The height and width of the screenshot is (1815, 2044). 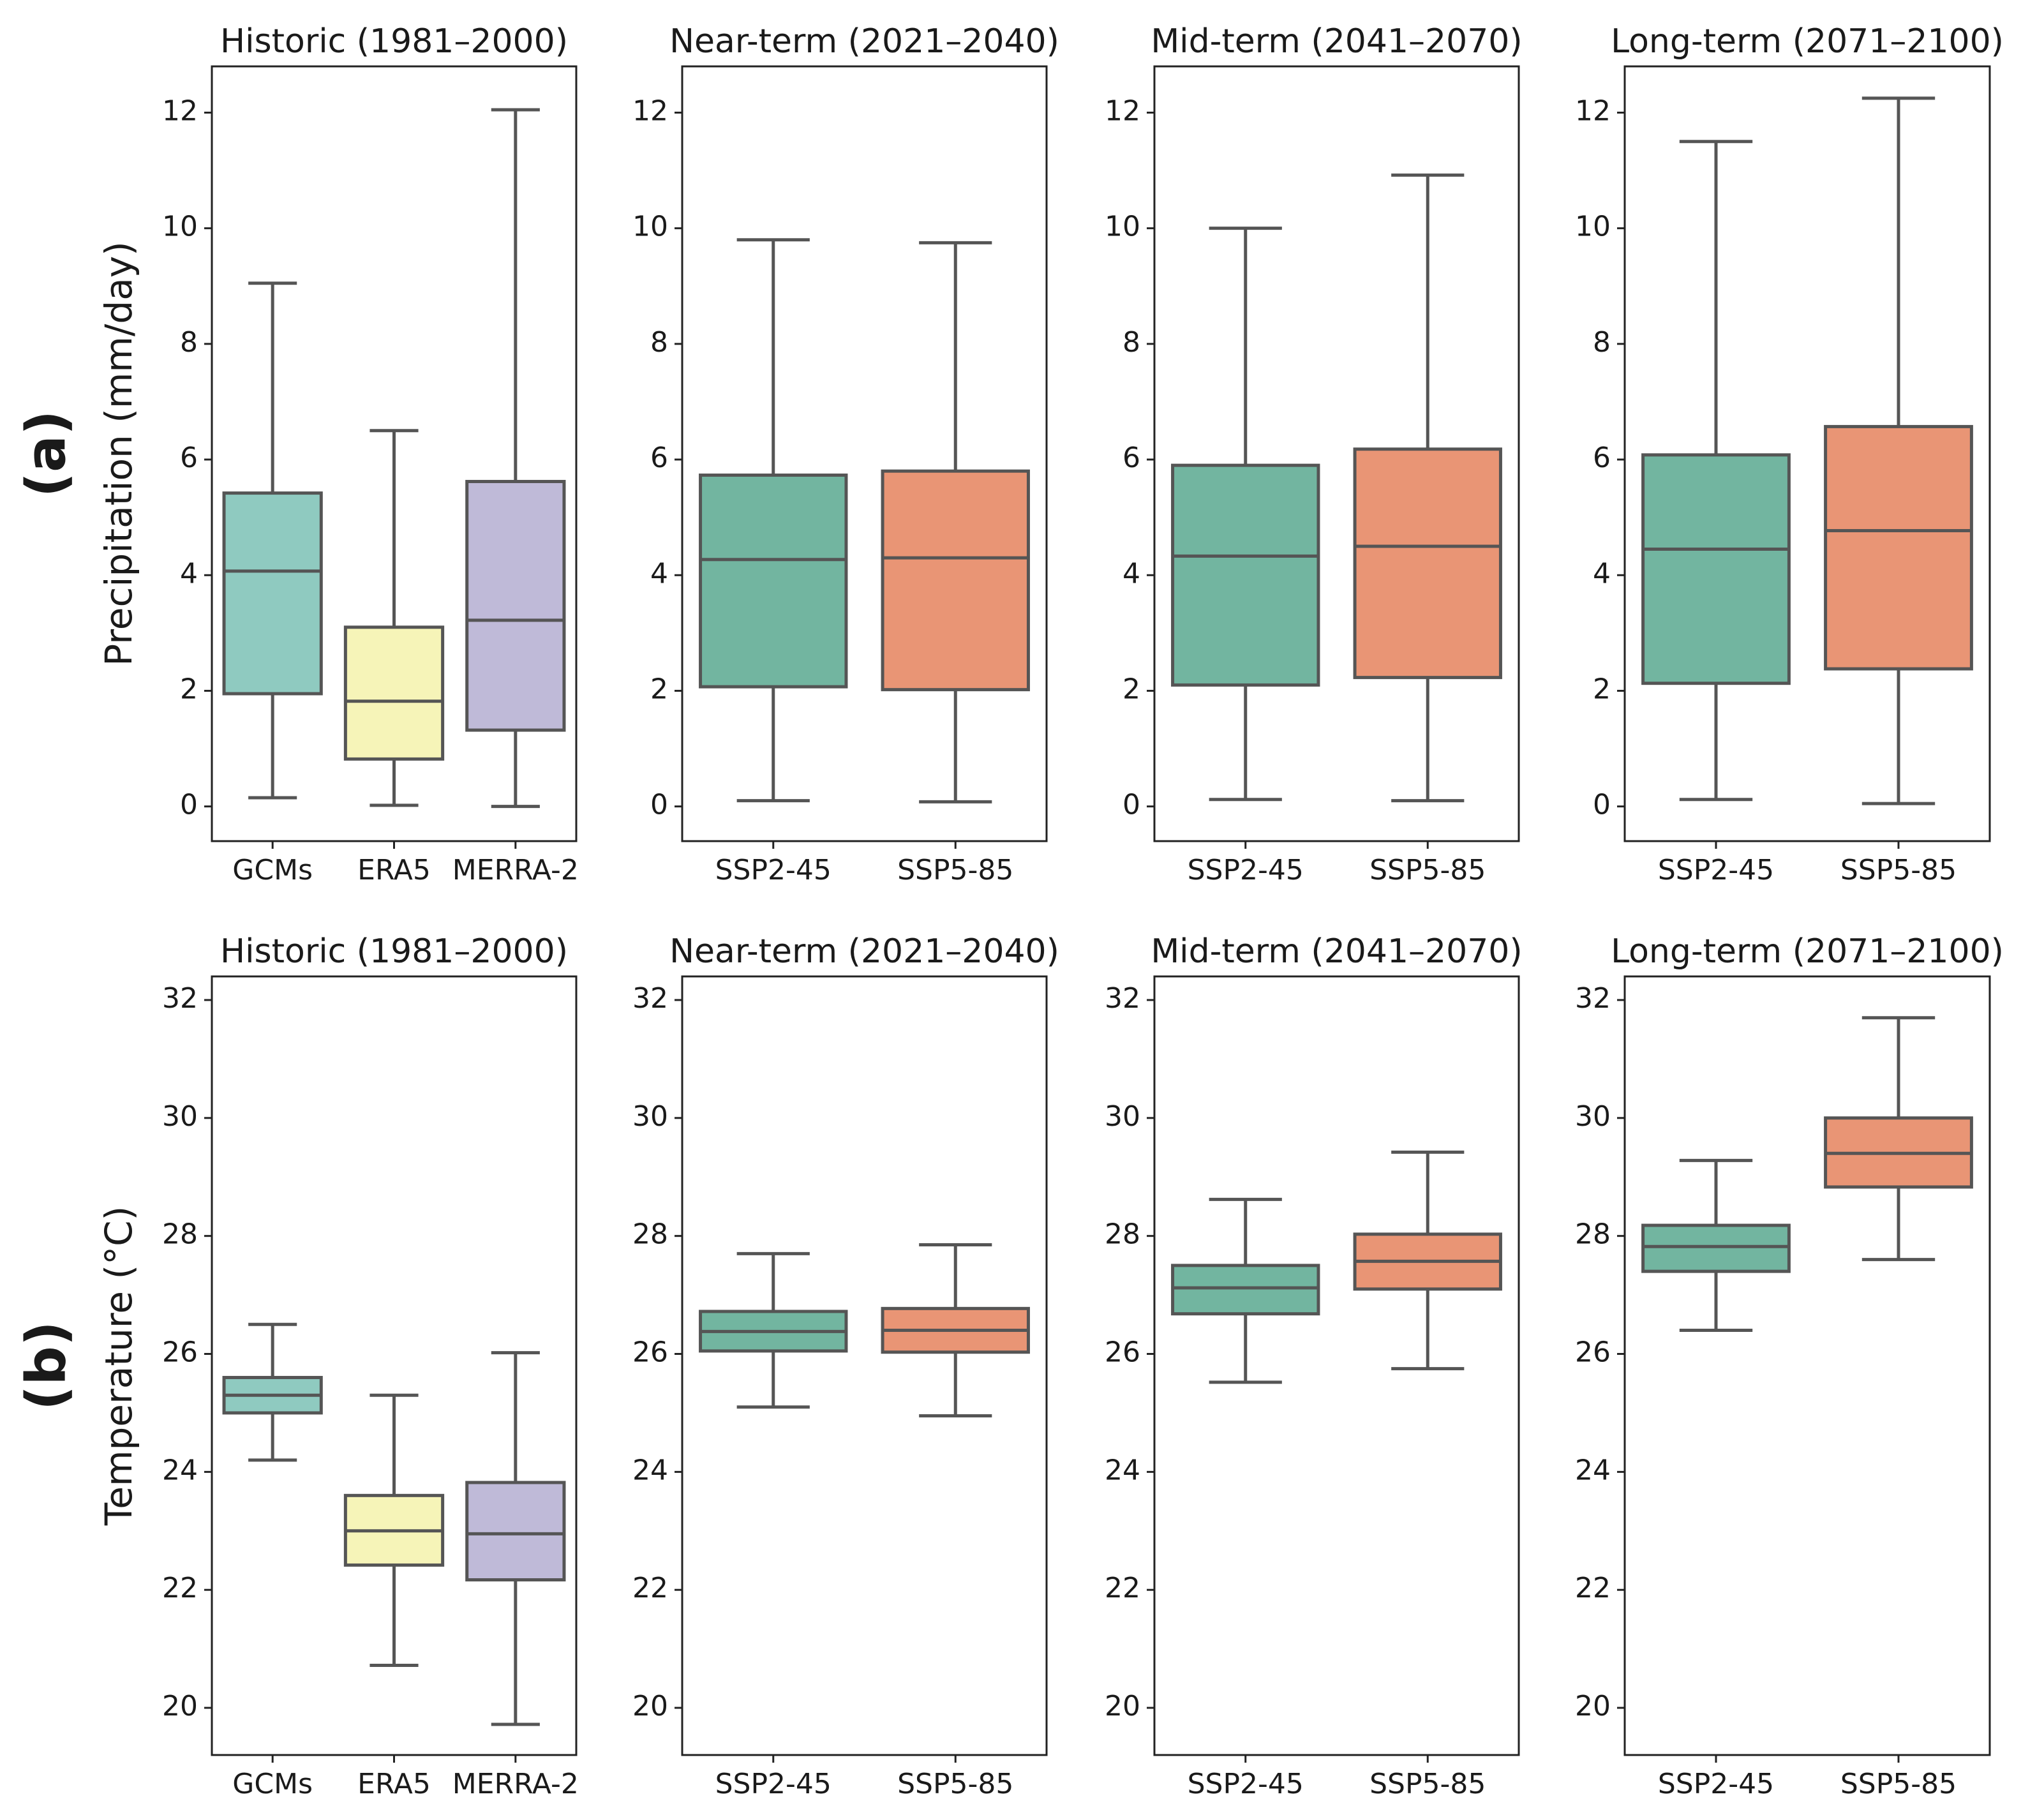 I want to click on box-gcms, so click(x=272, y=540).